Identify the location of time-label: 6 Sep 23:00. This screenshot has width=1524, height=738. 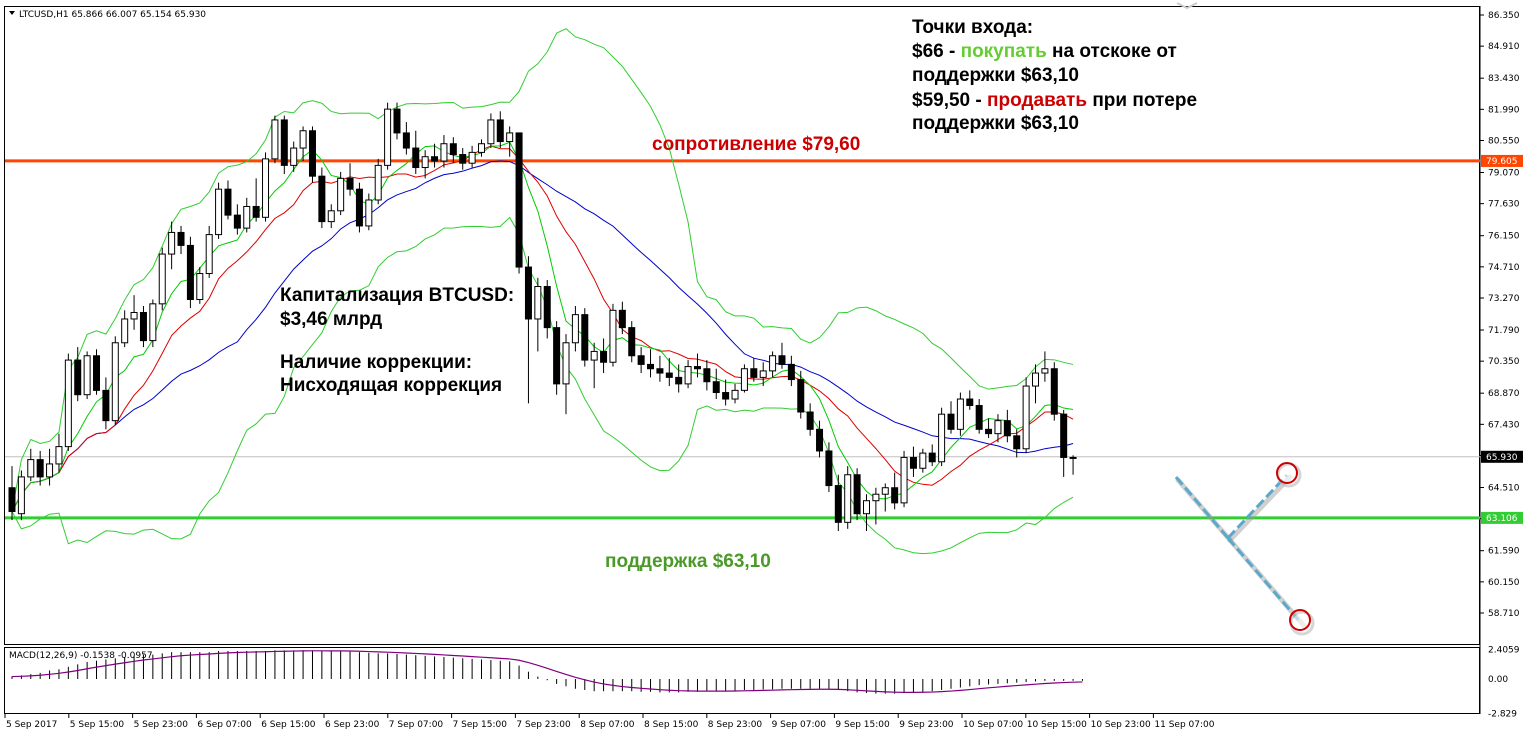
(352, 725).